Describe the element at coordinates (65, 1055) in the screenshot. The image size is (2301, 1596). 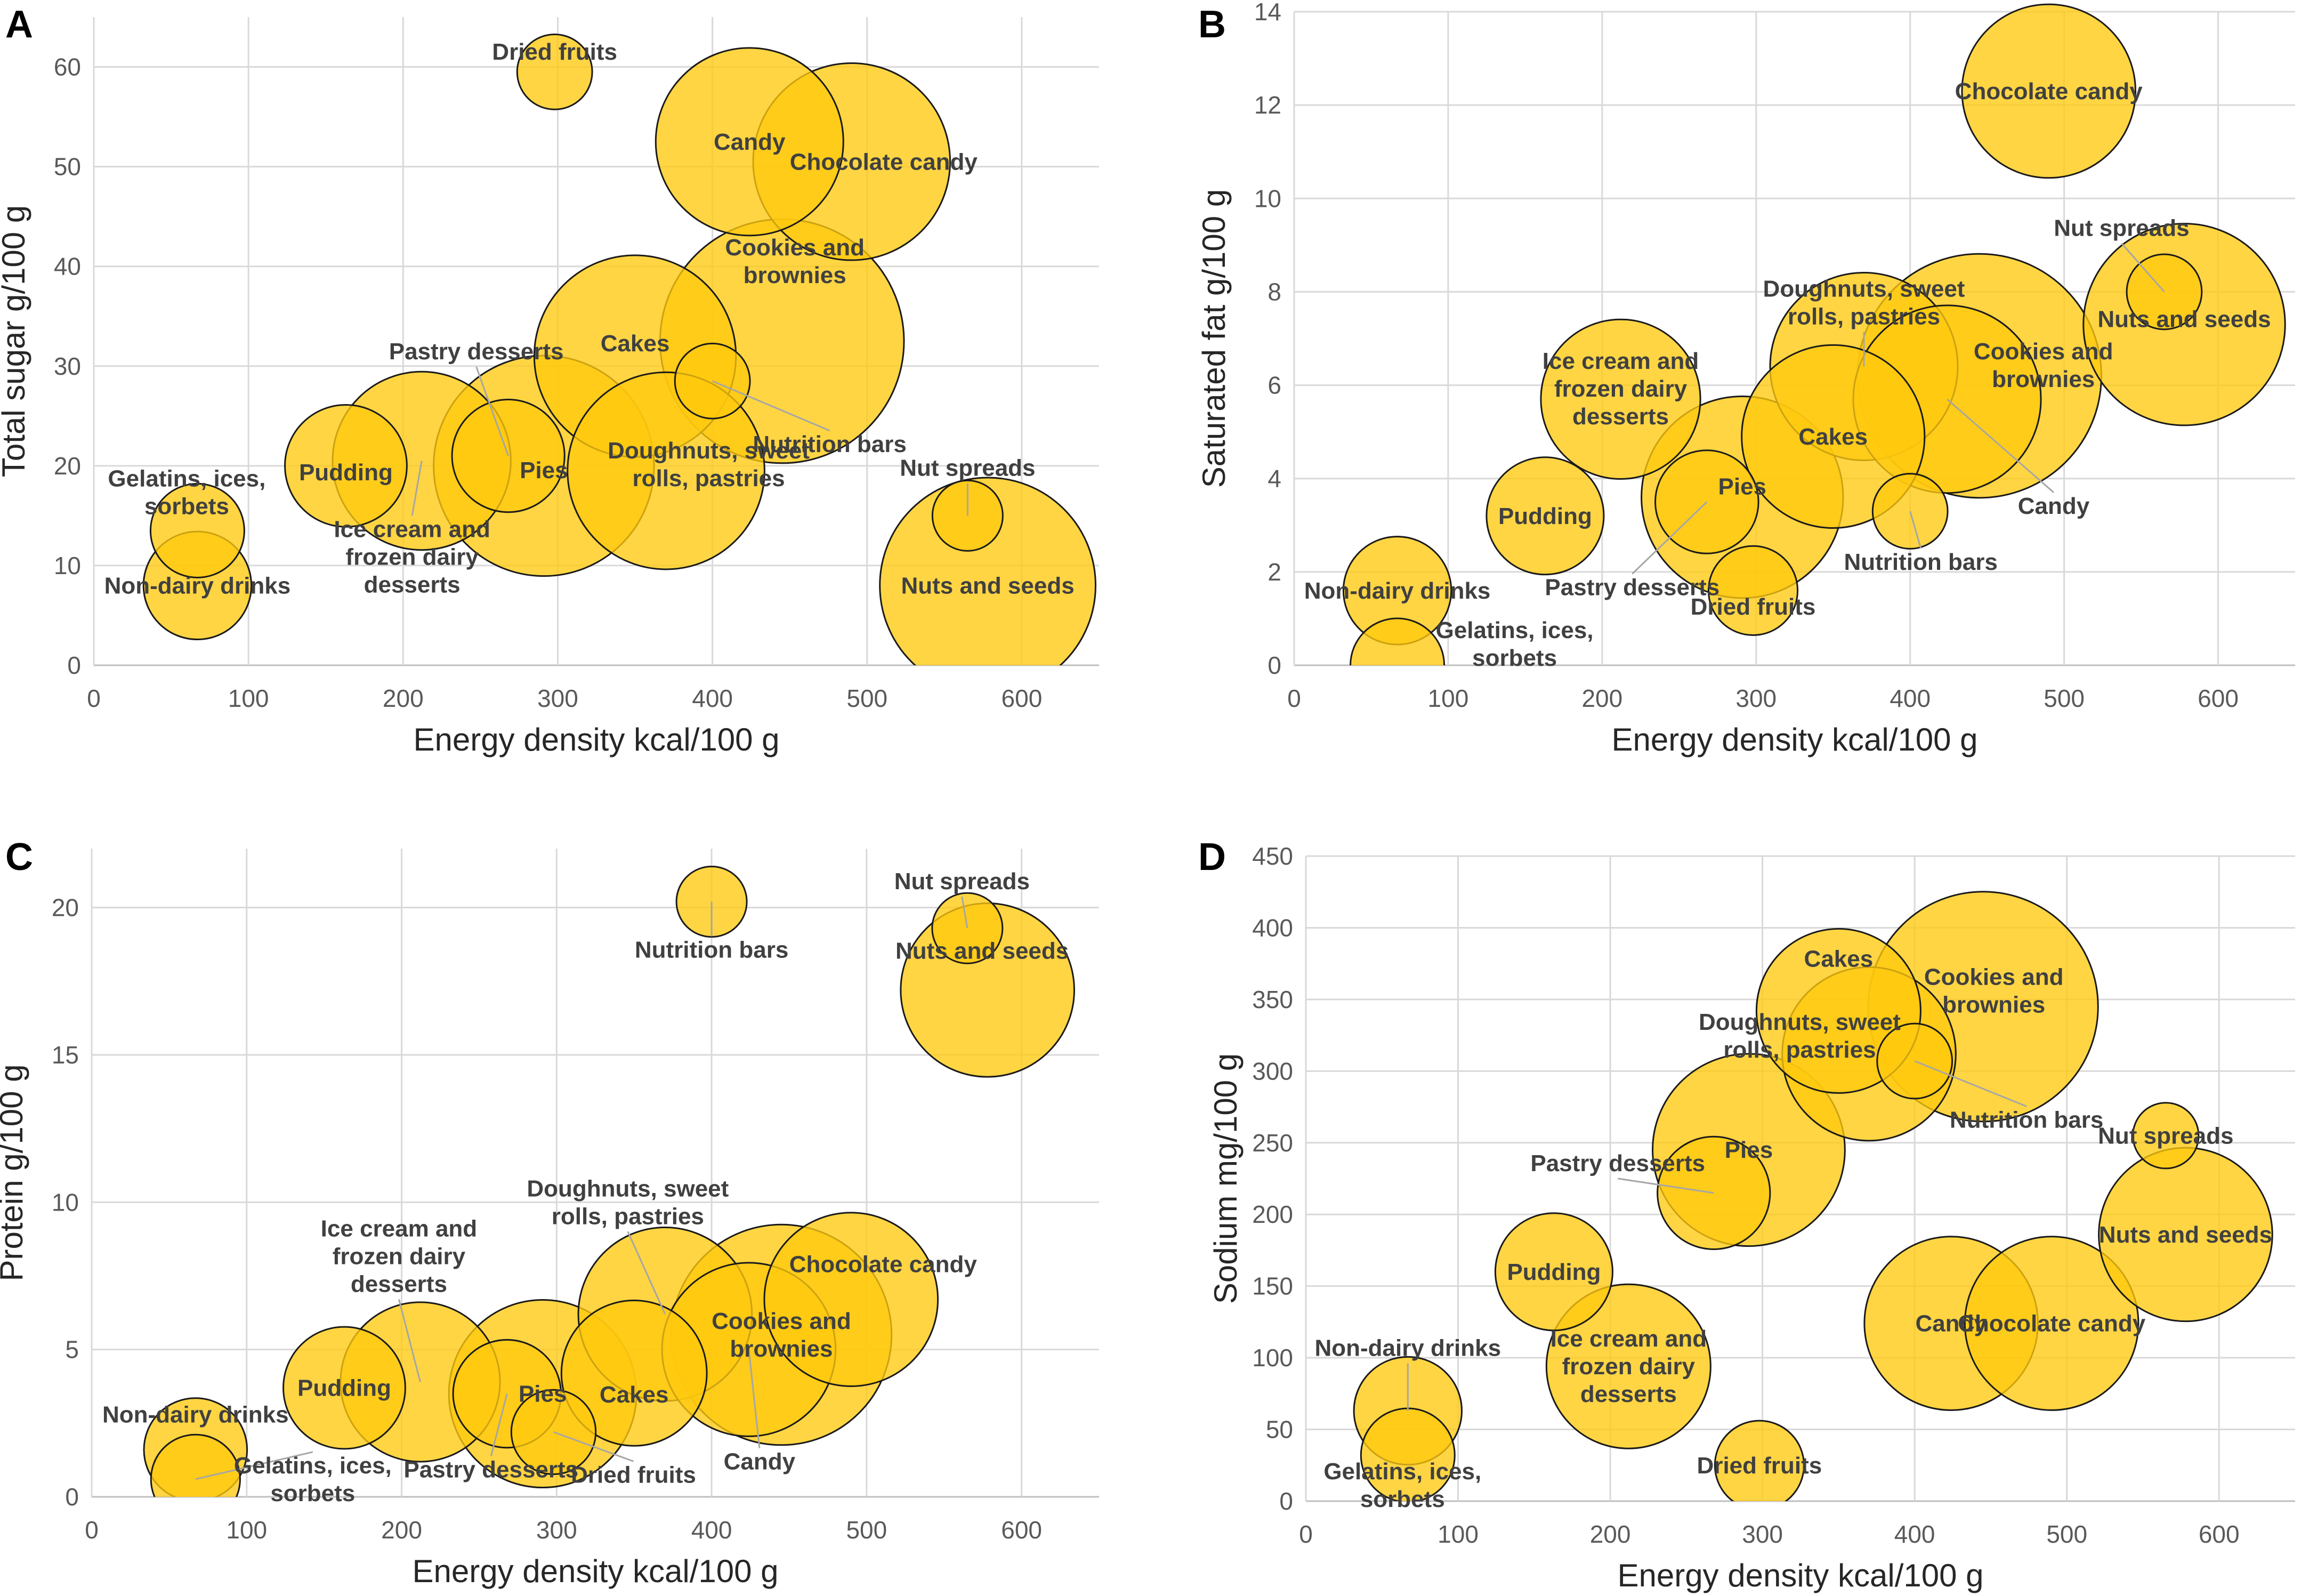
I see `y-tick-label: 15` at that location.